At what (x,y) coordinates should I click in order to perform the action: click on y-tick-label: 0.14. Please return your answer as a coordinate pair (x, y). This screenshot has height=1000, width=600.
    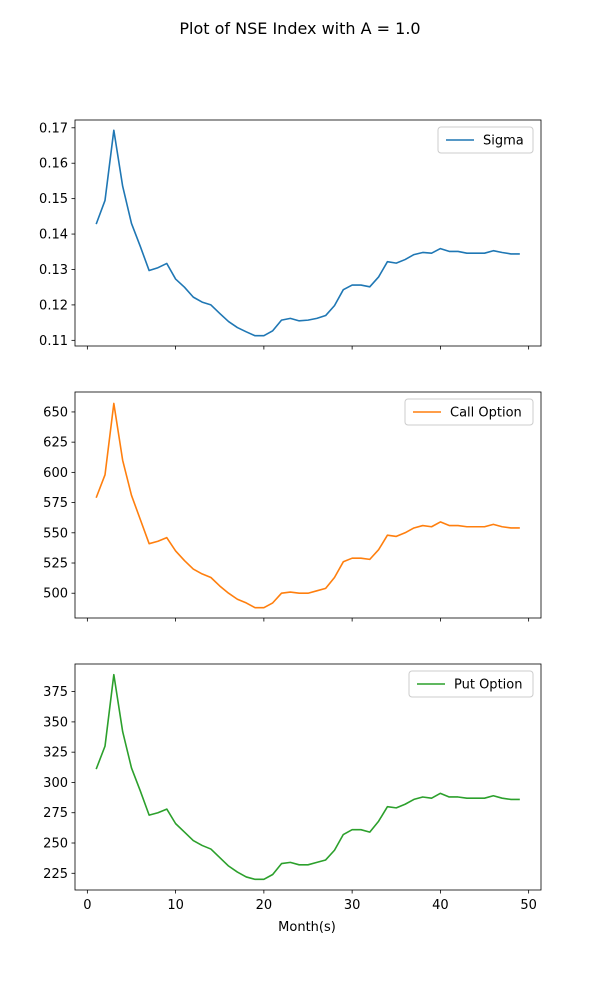
    Looking at the image, I should click on (53, 235).